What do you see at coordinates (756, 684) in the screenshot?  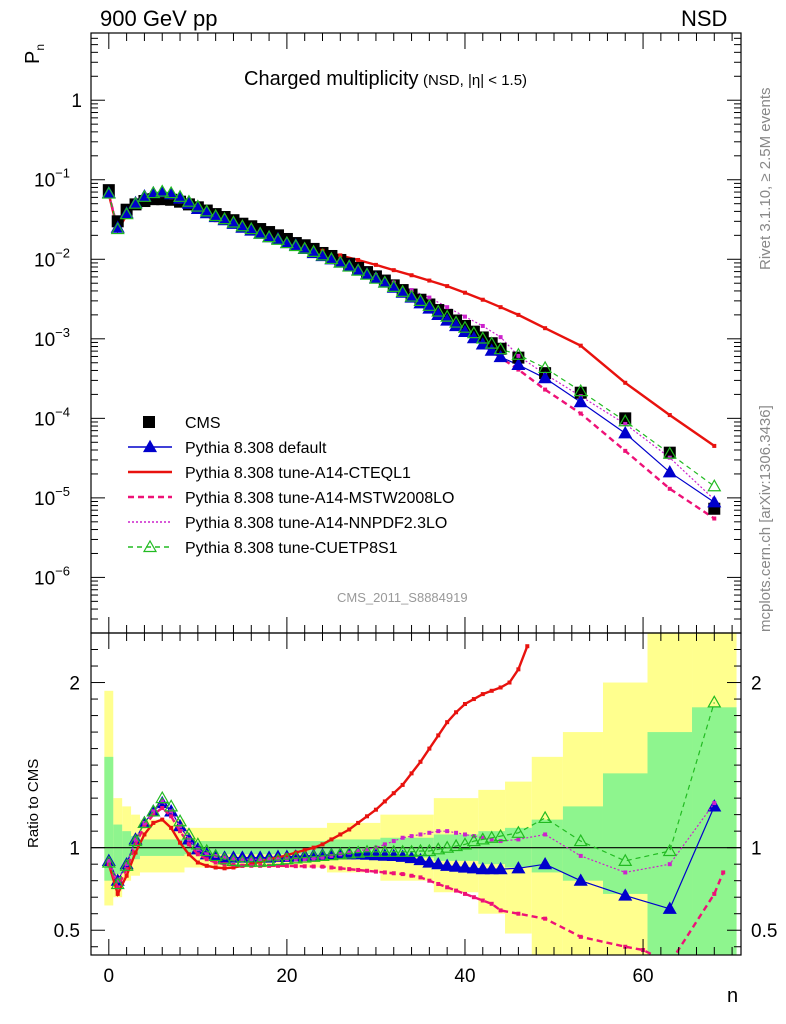 I see `ratio-y-tick-label-right: 2` at bounding box center [756, 684].